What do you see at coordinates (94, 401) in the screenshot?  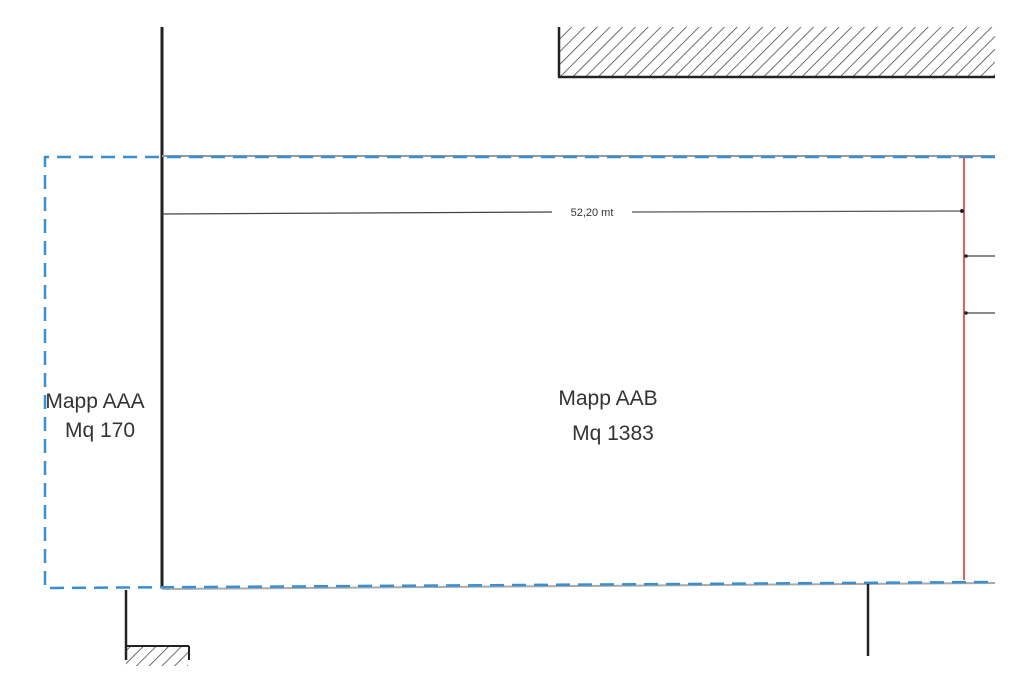 I see `unit-name: Mapp AAA` at bounding box center [94, 401].